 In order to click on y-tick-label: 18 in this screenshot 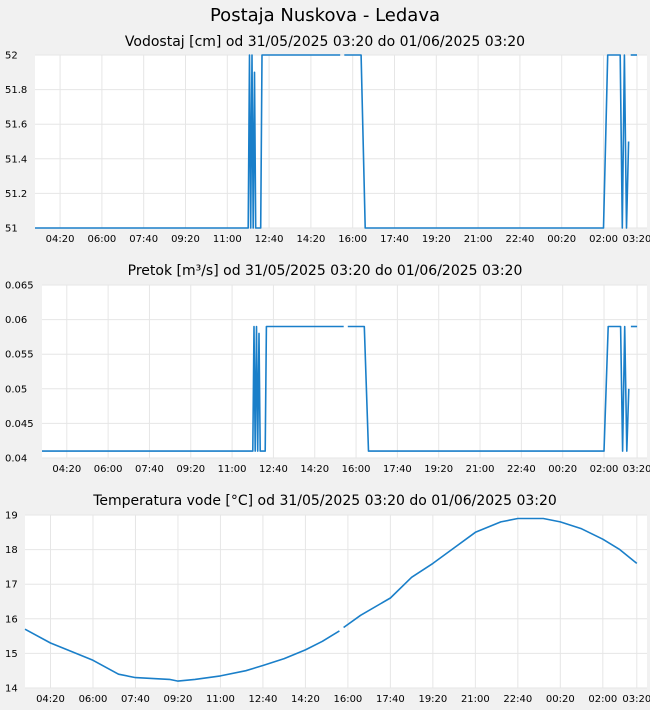, I will do `click(11, 550)`.